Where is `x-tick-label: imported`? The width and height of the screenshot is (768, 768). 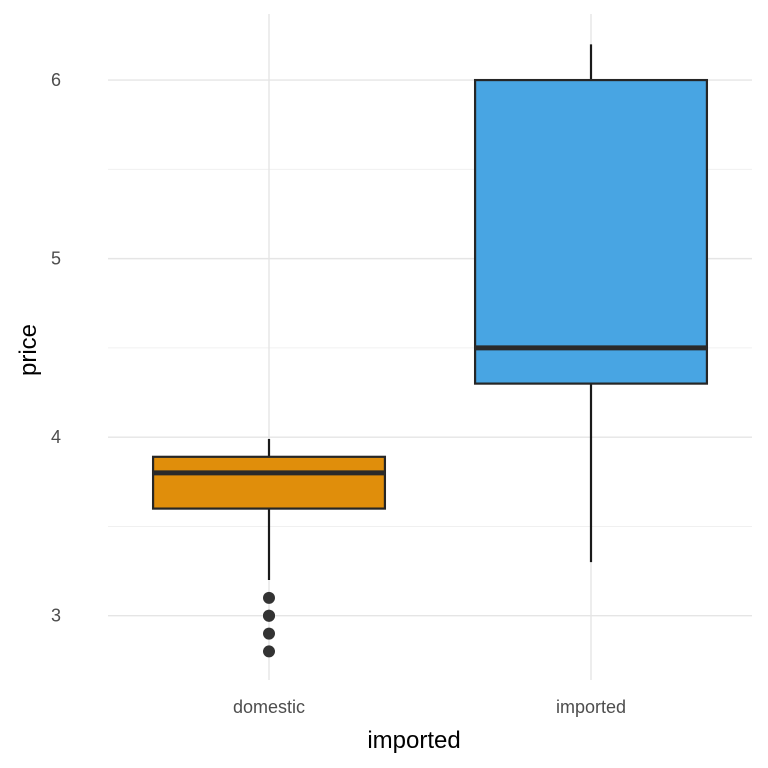 x-tick-label: imported is located at coordinates (591, 707).